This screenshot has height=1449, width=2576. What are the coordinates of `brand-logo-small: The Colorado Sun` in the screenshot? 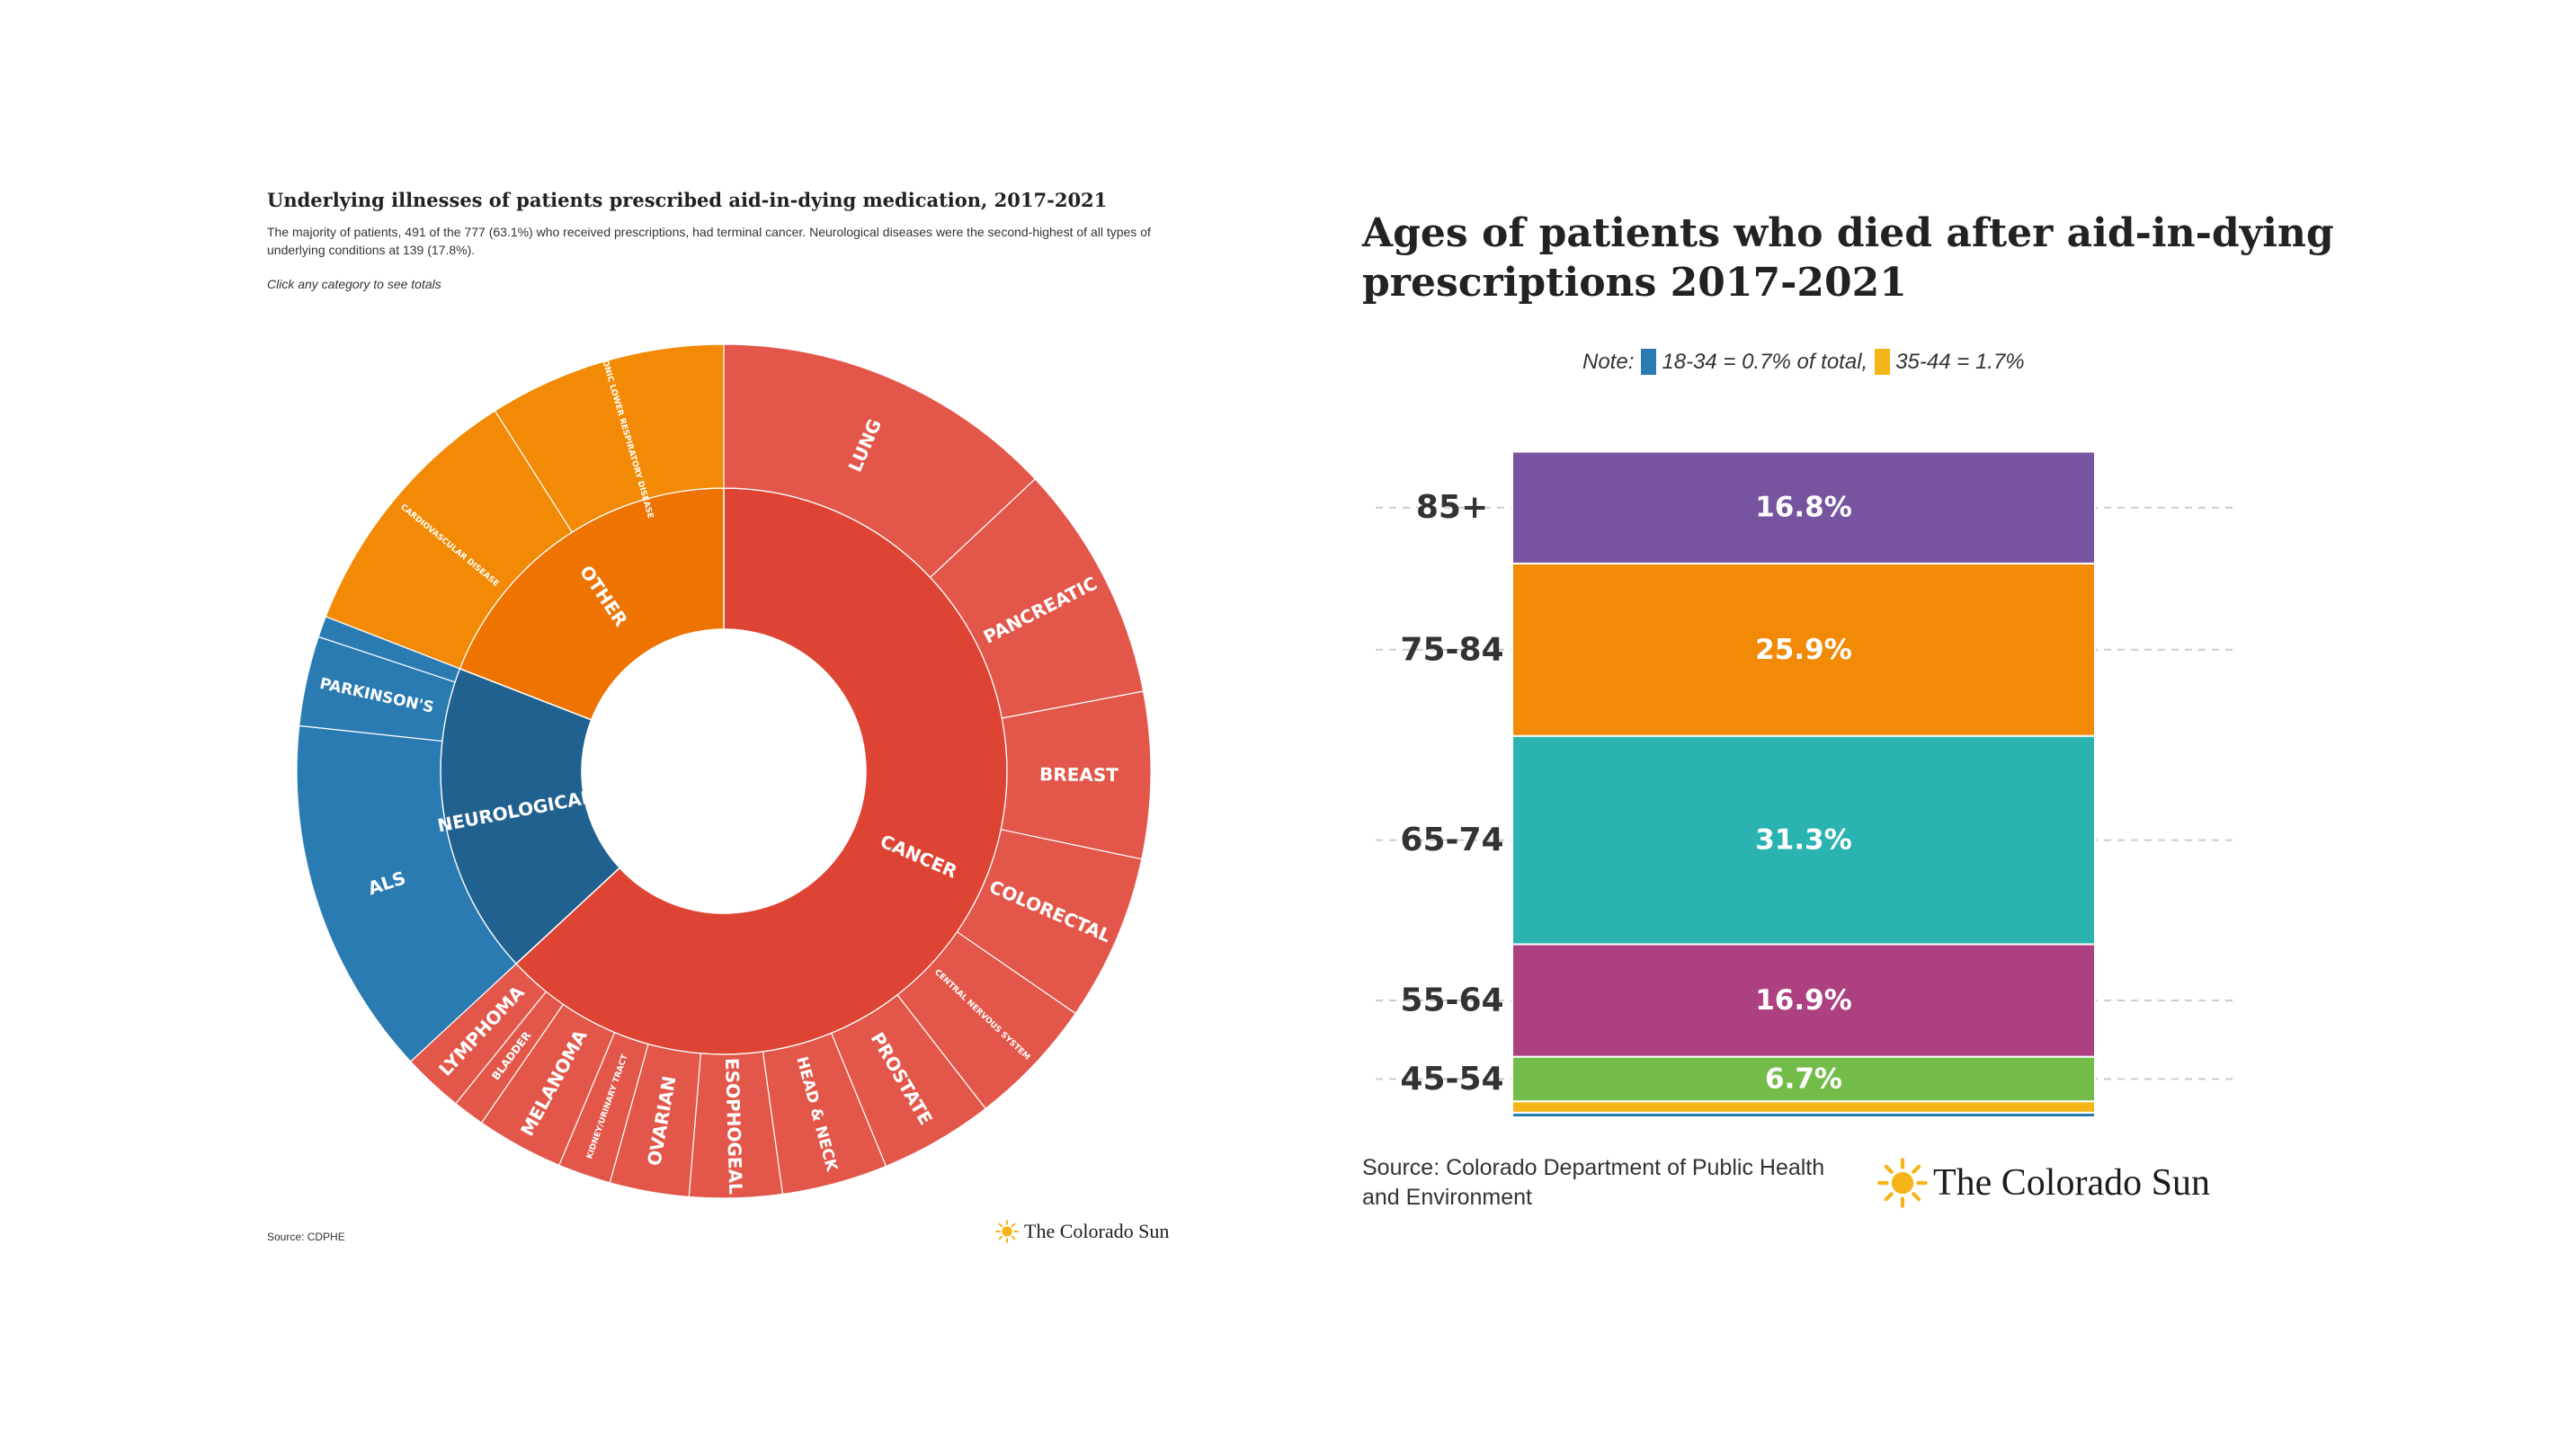 It's located at (1082, 1231).